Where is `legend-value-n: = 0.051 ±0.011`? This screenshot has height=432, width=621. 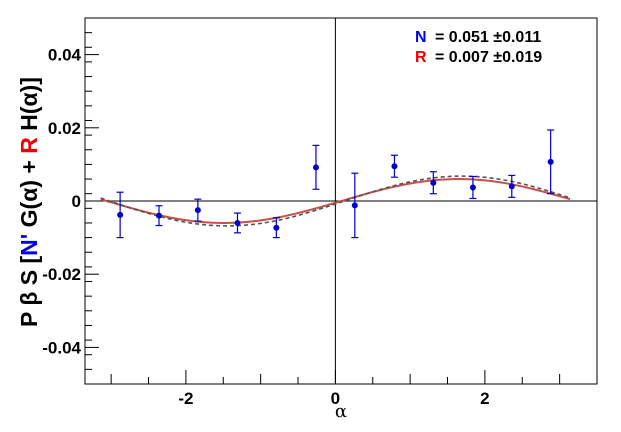 legend-value-n: = 0.051 ±0.011 is located at coordinates (488, 37).